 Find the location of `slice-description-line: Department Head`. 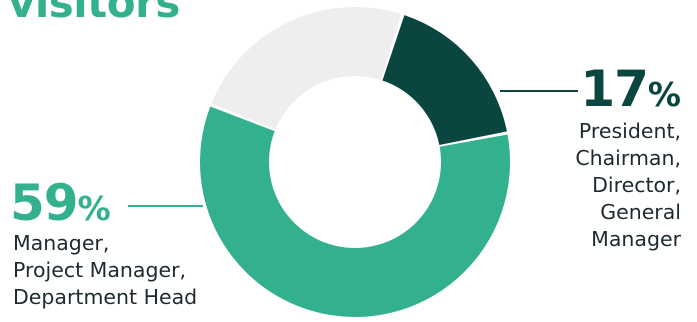

slice-description-line: Department Head is located at coordinates (105, 297).